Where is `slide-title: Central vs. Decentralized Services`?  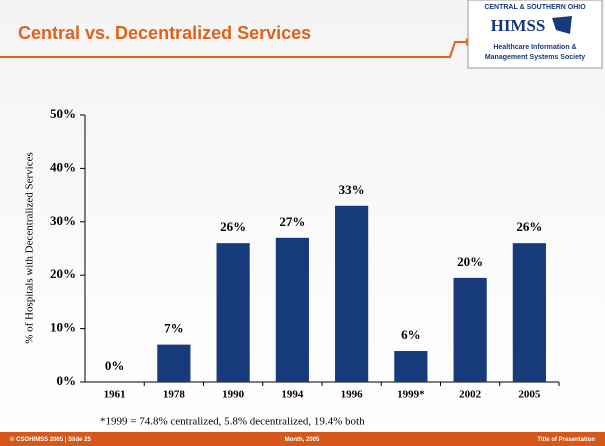 slide-title: Central vs. Decentralized Services is located at coordinates (164, 33).